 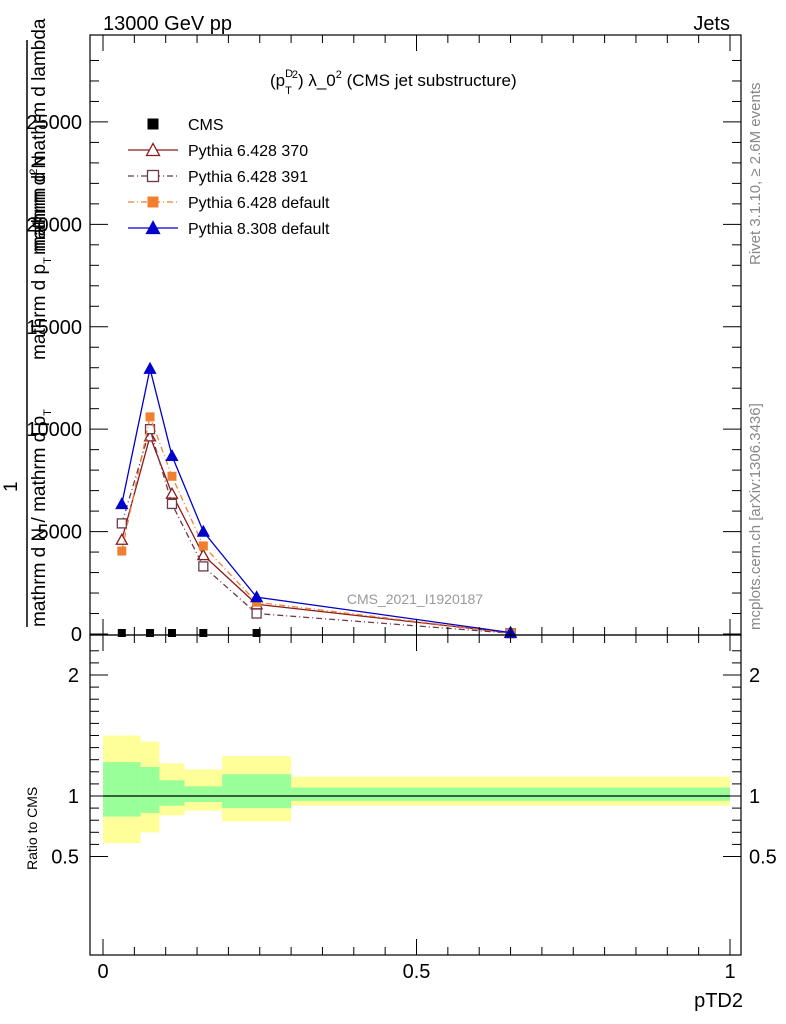 I want to click on title-exp: 2, so click(x=339, y=75).